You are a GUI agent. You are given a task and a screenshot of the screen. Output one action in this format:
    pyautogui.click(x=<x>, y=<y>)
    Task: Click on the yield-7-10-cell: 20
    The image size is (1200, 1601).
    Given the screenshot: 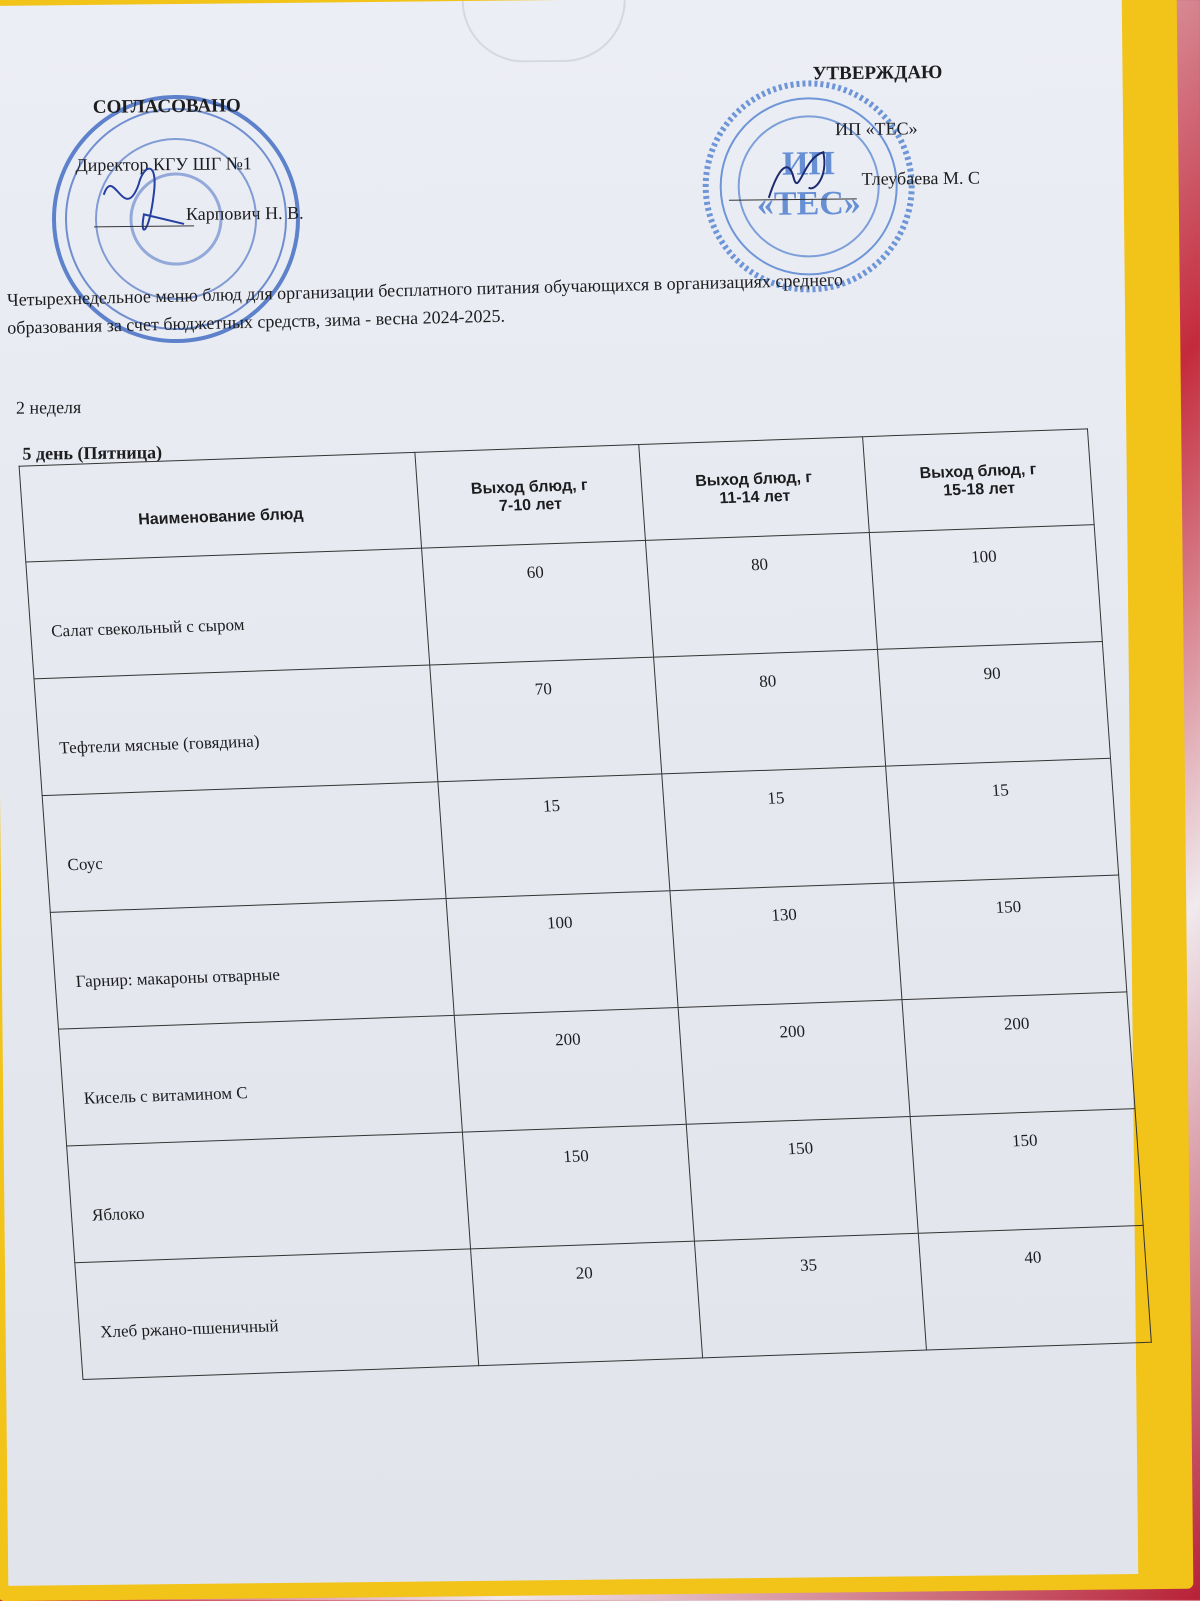 What is the action you would take?
    pyautogui.click(x=586, y=1303)
    